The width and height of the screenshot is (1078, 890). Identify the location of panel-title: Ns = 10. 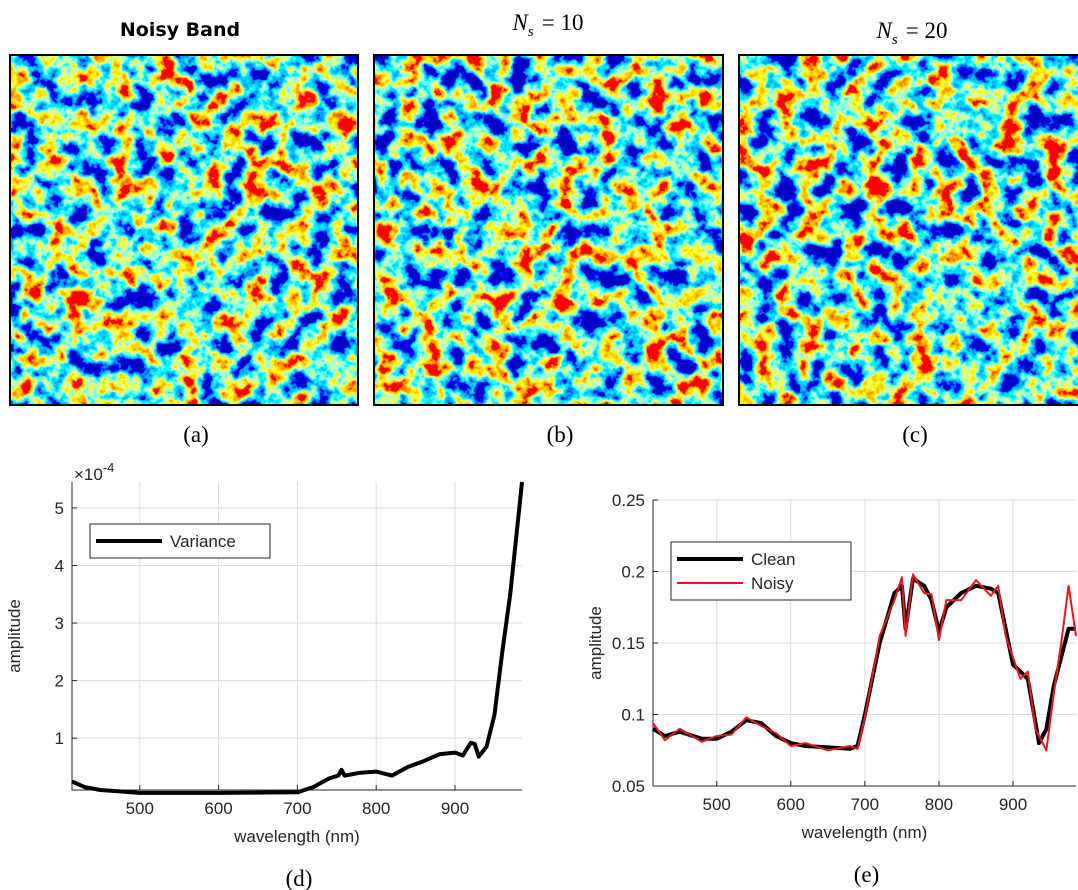
(548, 25).